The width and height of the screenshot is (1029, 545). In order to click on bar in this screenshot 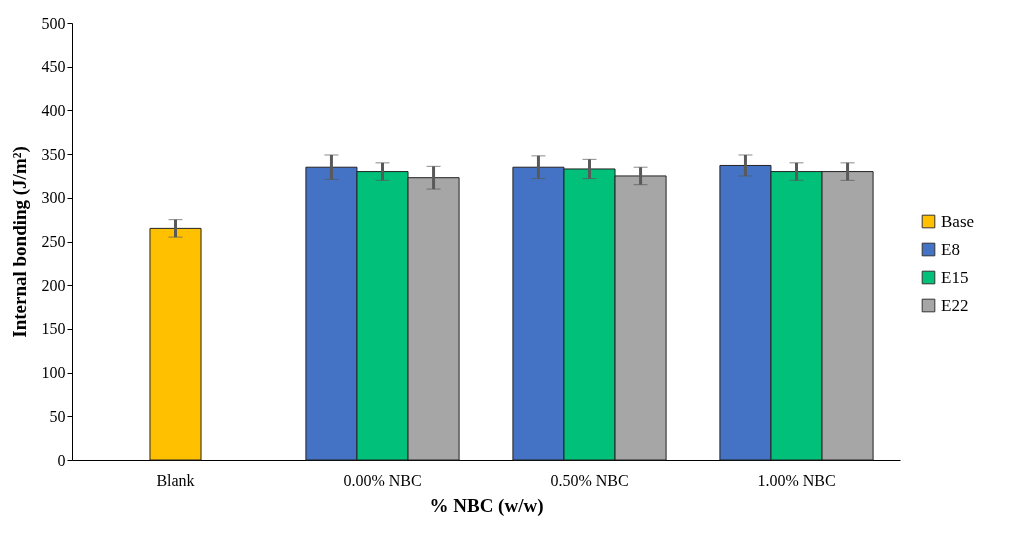, I will do `click(175, 344)`.